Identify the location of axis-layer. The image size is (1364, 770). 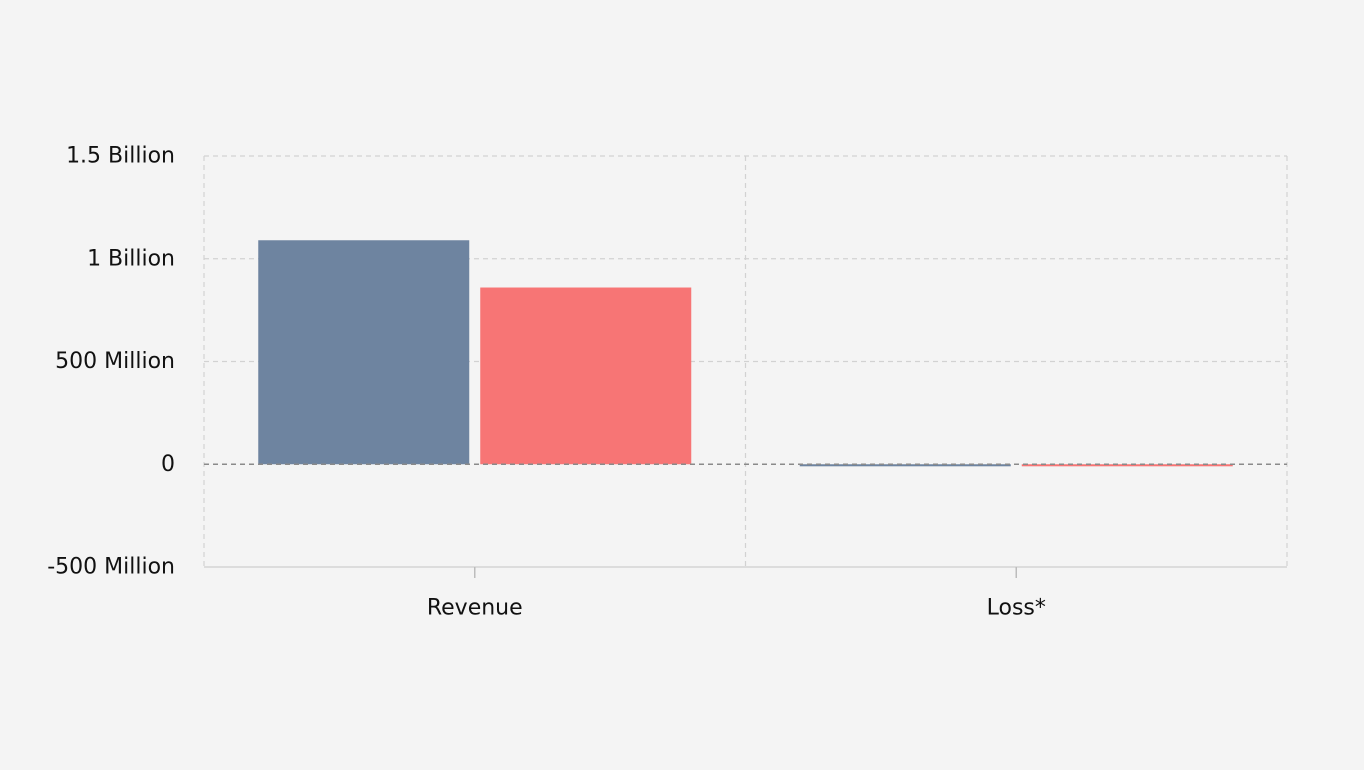
(745, 520).